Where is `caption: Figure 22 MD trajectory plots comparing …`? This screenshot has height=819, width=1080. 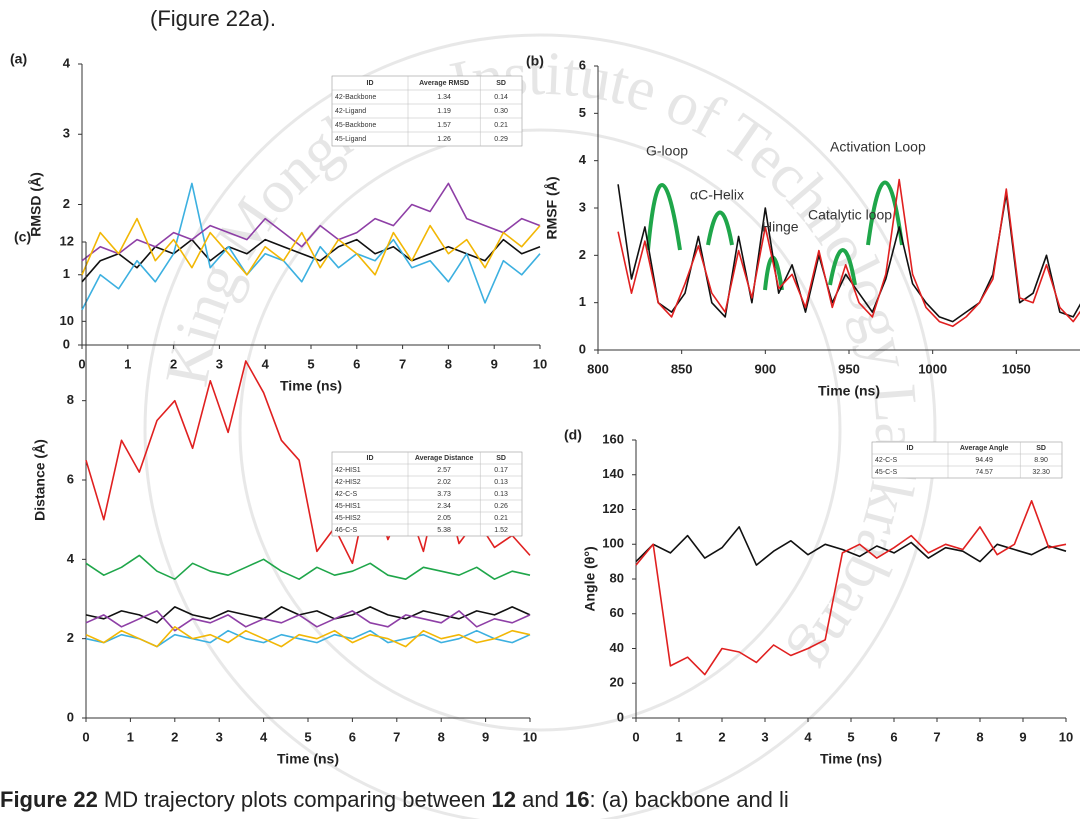 caption: Figure 22 MD trajectory plots comparing … is located at coordinates (394, 800).